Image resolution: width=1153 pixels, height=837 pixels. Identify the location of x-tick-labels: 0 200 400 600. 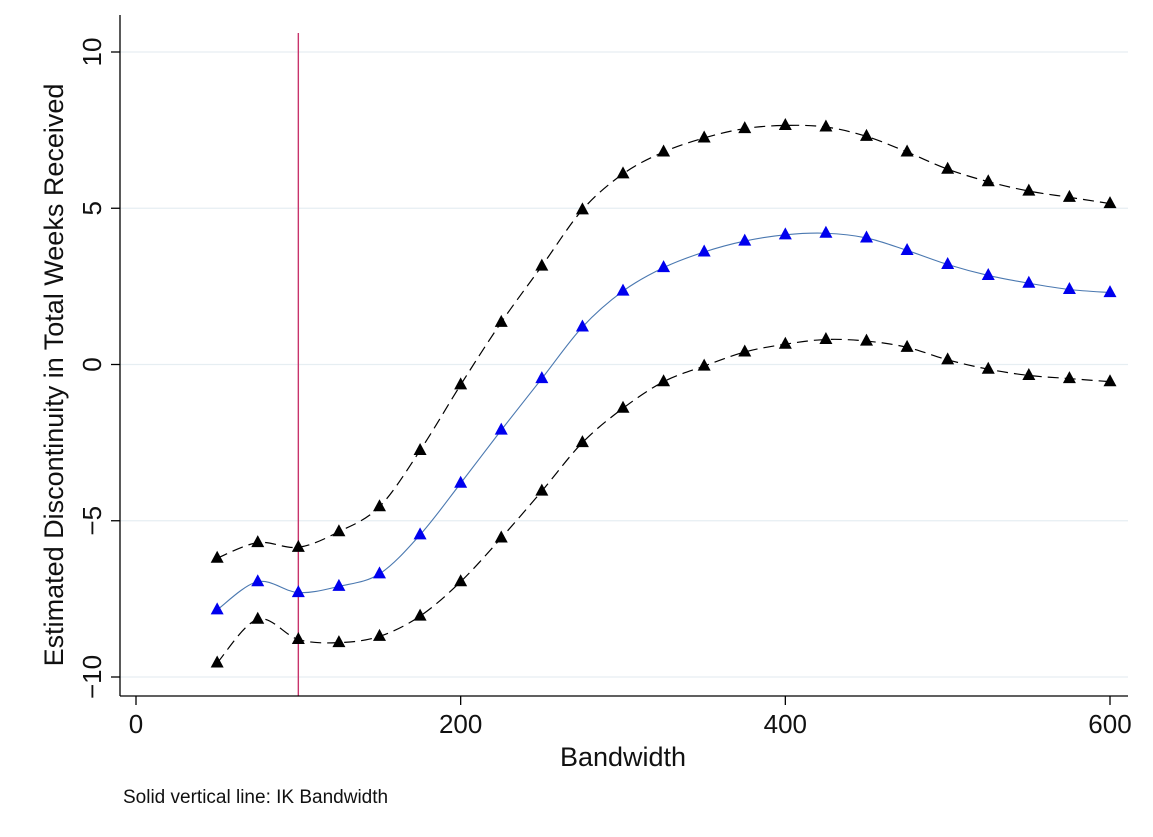
(630, 724).